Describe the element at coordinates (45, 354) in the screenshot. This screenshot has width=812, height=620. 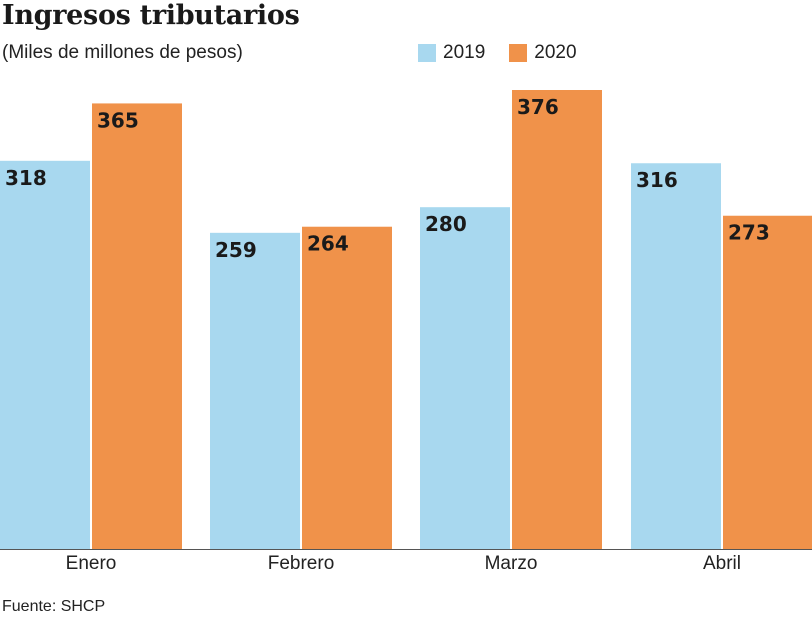
I see `bar-enero-2019` at that location.